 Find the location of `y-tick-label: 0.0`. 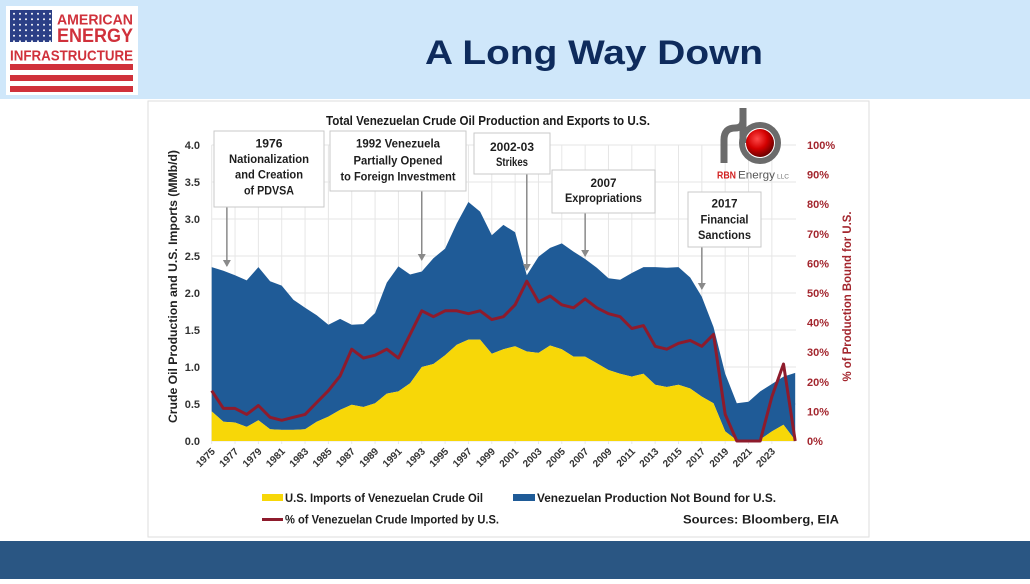

y-tick-label: 0.0 is located at coordinates (192, 442).